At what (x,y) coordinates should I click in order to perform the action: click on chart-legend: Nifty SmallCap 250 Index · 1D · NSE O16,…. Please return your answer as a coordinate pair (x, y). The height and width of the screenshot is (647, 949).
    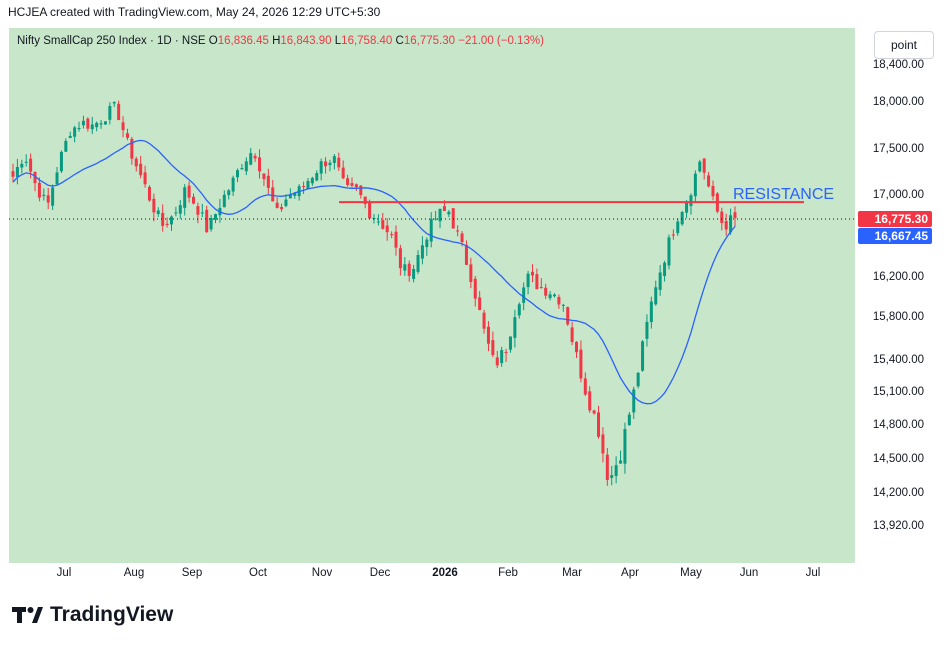
    Looking at the image, I should click on (280, 41).